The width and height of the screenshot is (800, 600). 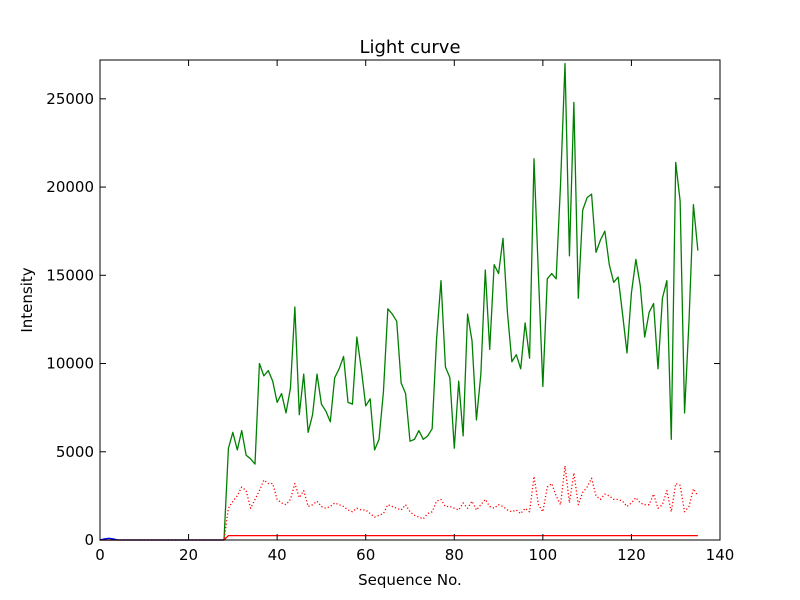 What do you see at coordinates (188, 555) in the screenshot?
I see `x-tick-label: 20` at bounding box center [188, 555].